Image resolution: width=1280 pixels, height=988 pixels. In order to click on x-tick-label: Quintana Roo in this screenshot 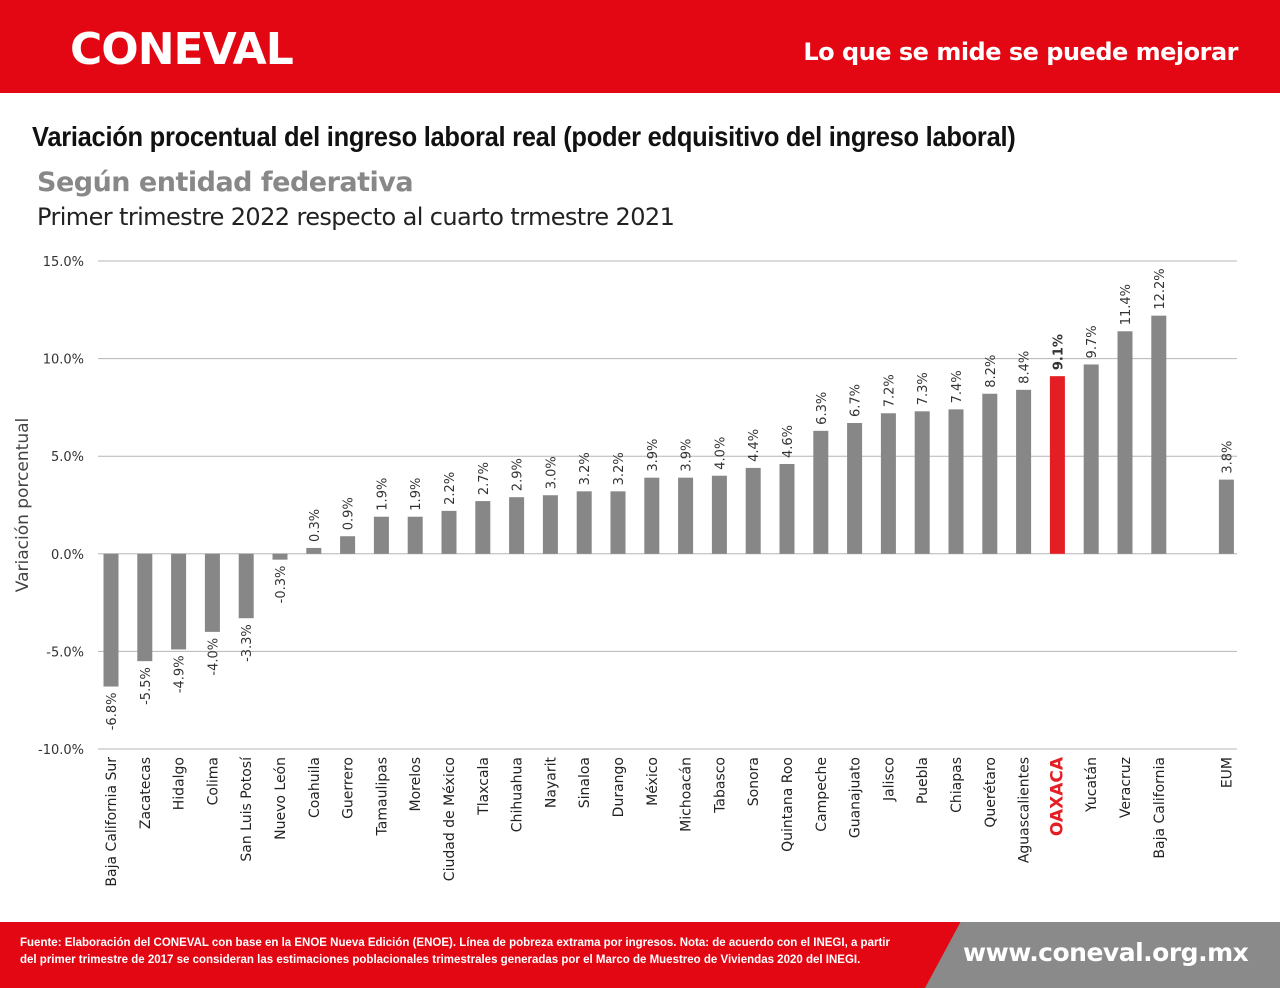, I will do `click(788, 804)`.